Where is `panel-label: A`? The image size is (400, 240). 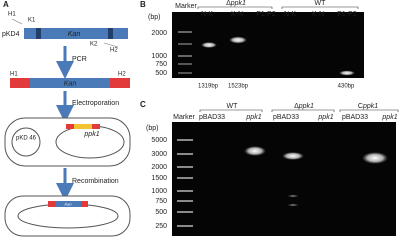
panel-label: A is located at coordinates (6, 4).